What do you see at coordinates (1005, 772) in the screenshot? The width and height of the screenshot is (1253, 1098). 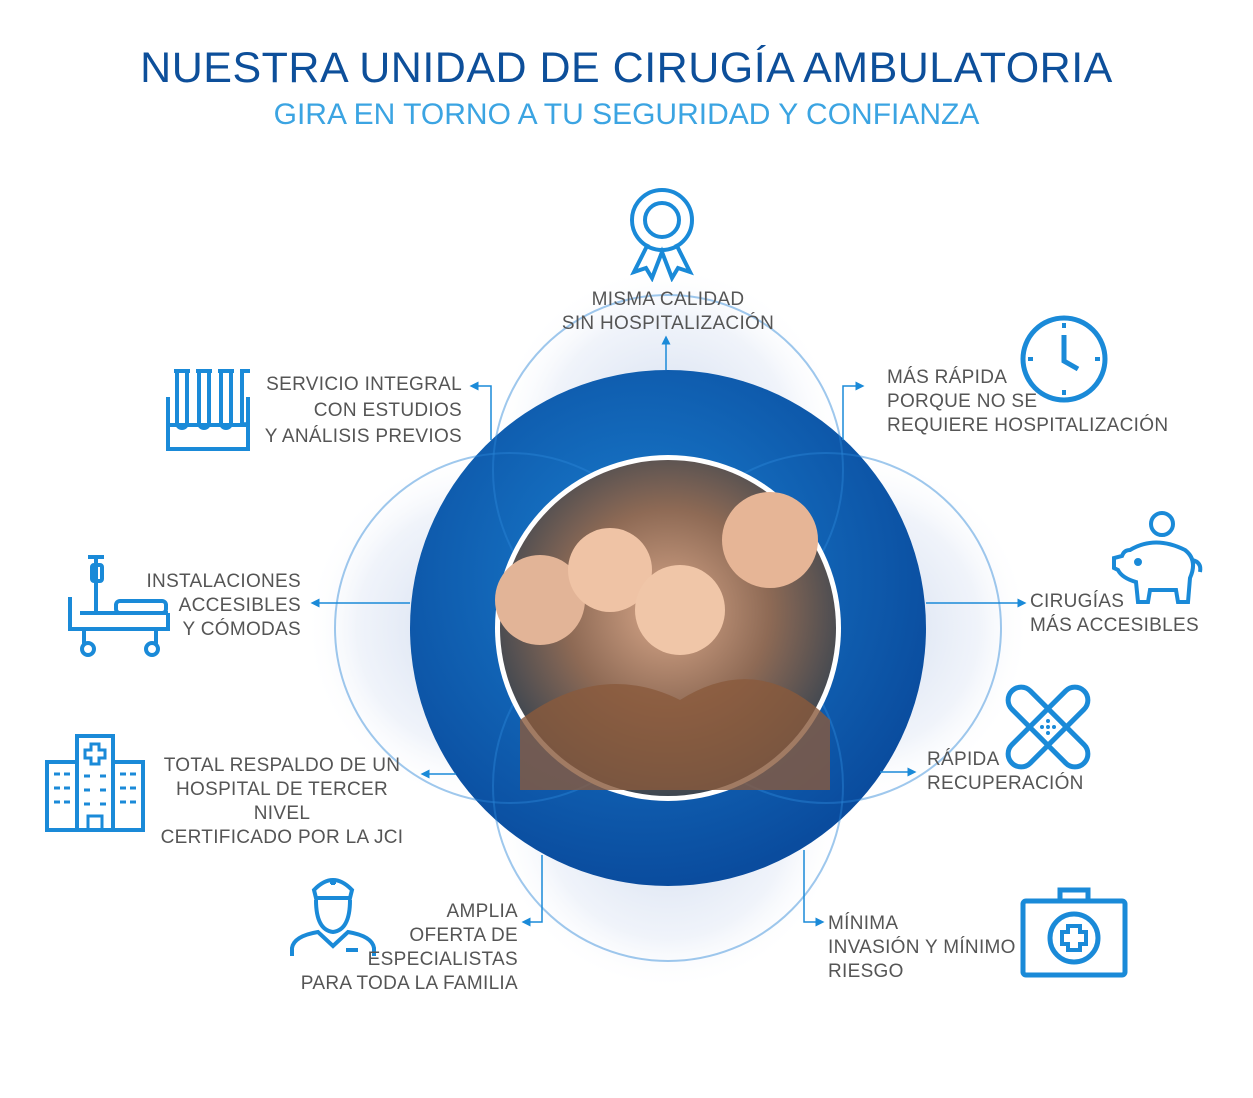 I see `feature-rapida-recuperacion: RÁPIDA RECUPERACIÓN` at bounding box center [1005, 772].